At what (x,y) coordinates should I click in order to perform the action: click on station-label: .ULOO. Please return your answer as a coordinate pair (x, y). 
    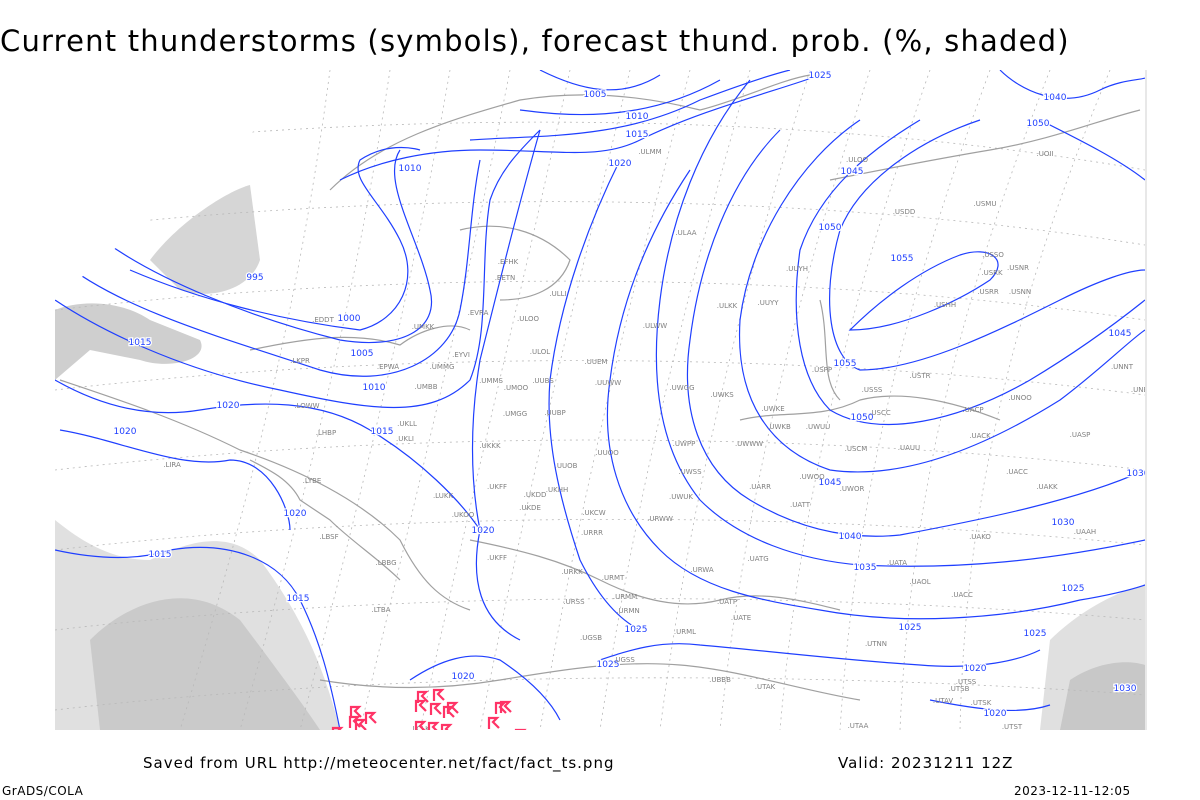
    Looking at the image, I should click on (857, 160).